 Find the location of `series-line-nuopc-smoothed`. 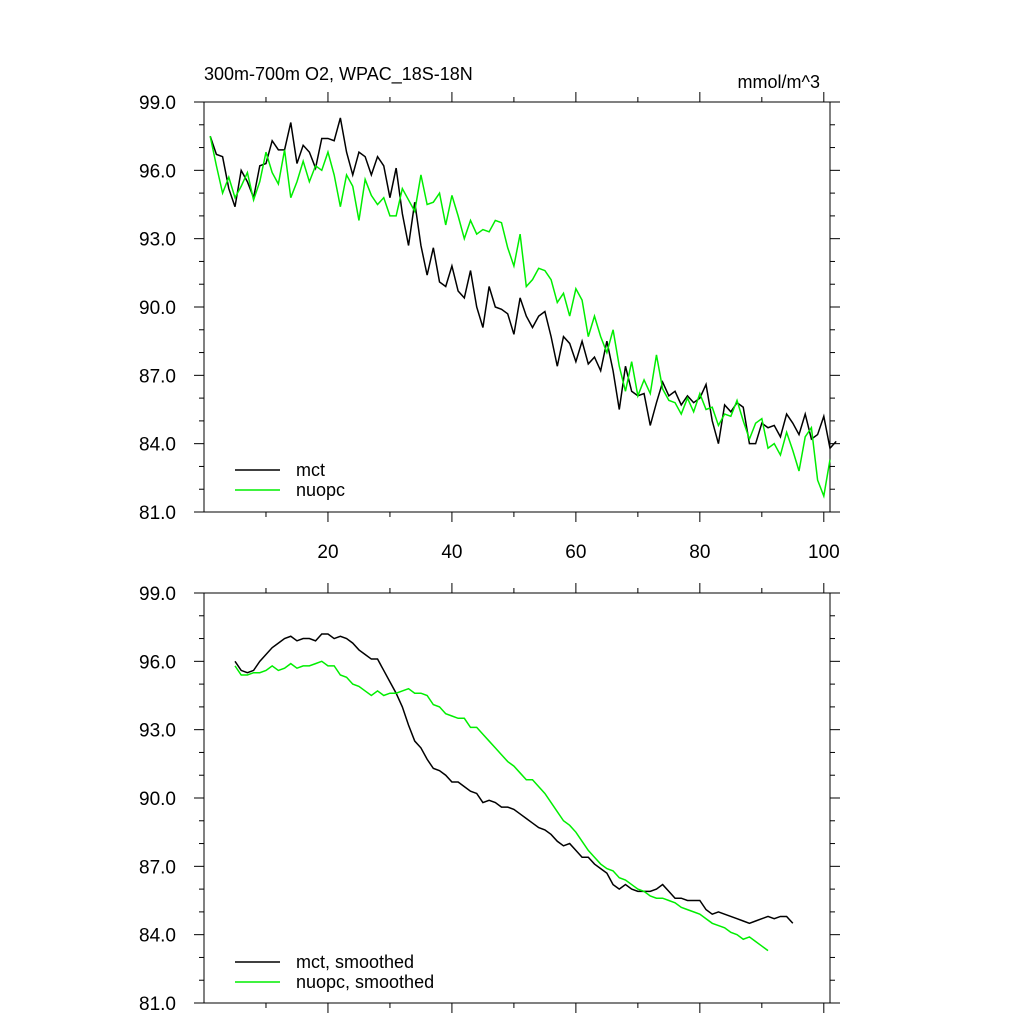

series-line-nuopc-smoothed is located at coordinates (501, 806).